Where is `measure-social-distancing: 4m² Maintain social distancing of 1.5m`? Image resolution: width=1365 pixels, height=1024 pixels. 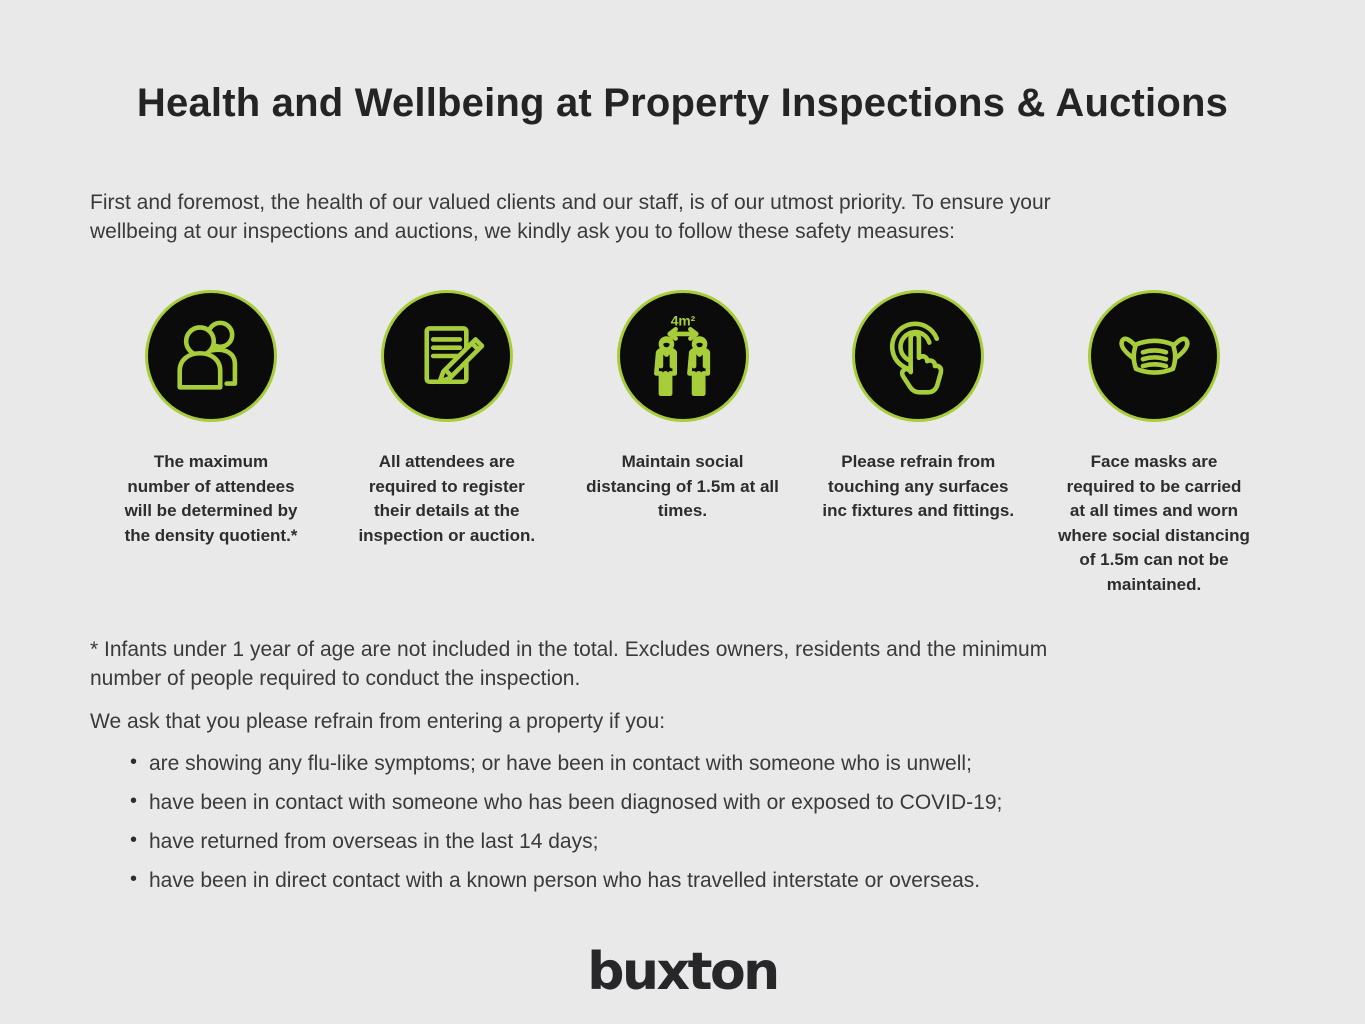
measure-social-distancing: 4m² Maintain social distancing of 1.5m is located at coordinates (683, 443).